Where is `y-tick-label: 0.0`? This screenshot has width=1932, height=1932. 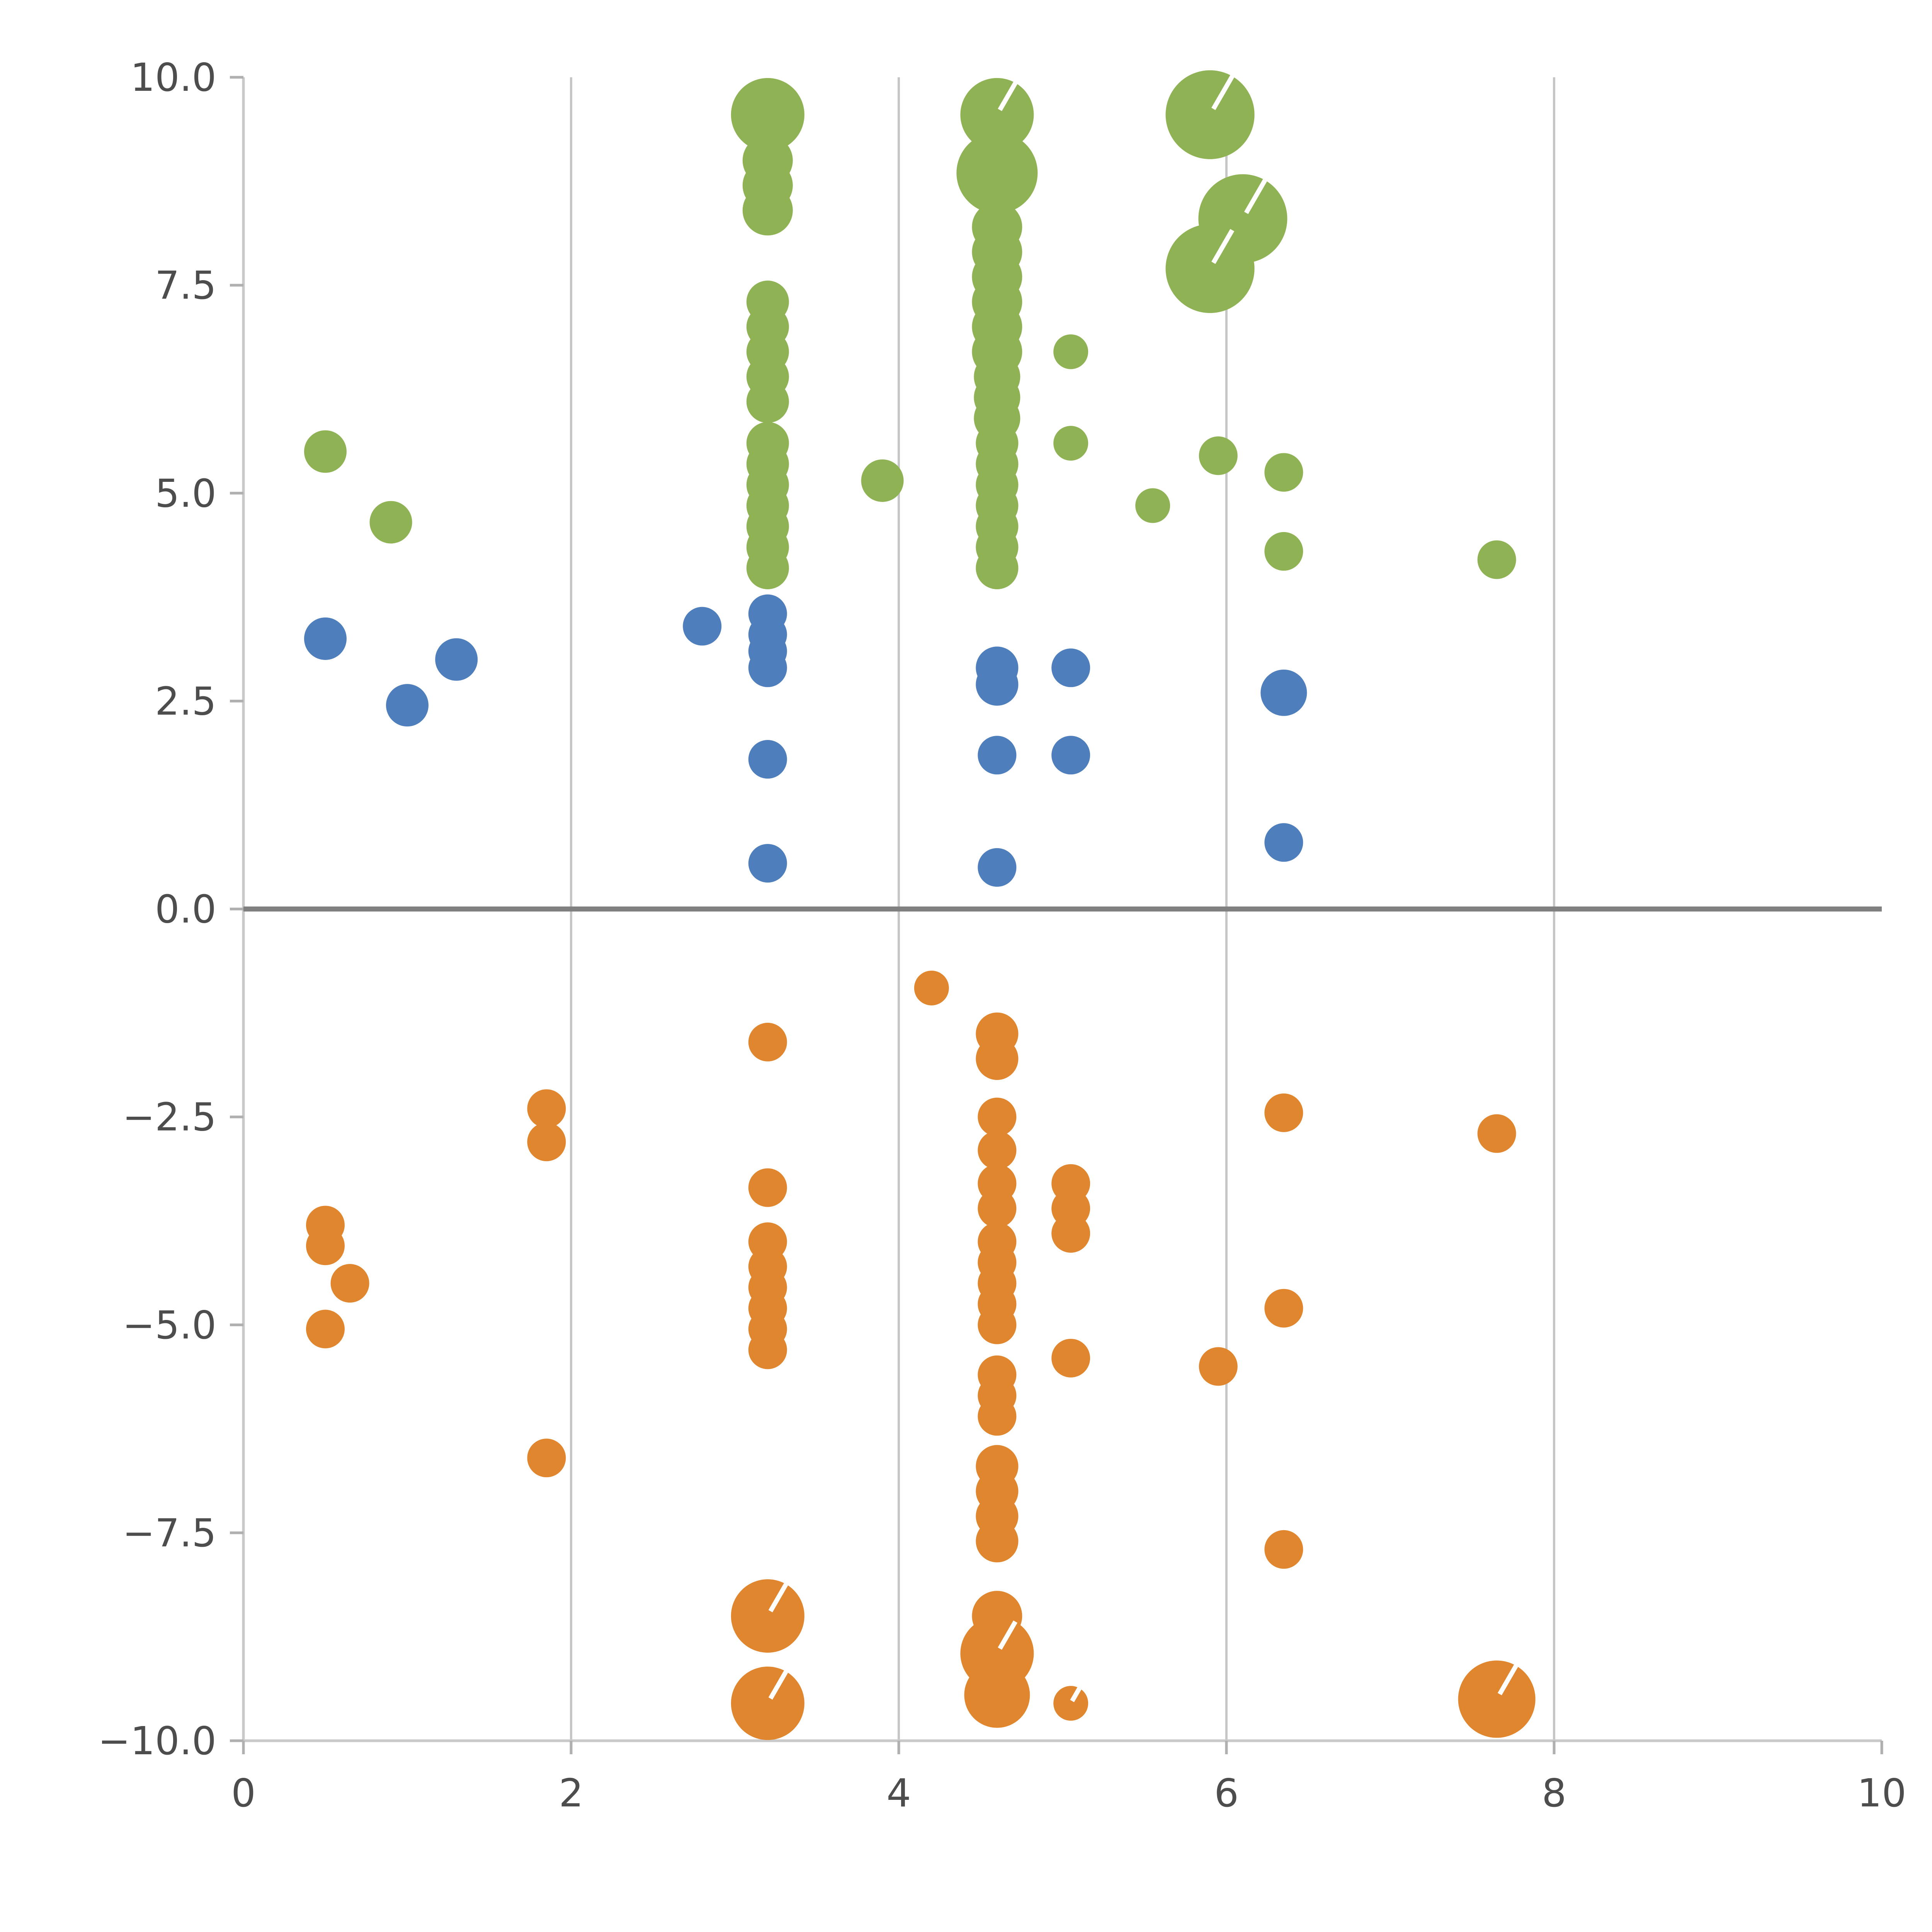
y-tick-label: 0.0 is located at coordinates (185, 910).